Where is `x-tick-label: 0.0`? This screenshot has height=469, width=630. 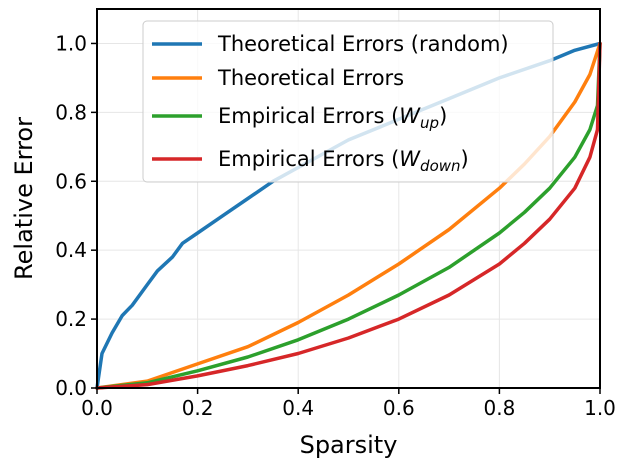
x-tick-label: 0.0 is located at coordinates (97, 408).